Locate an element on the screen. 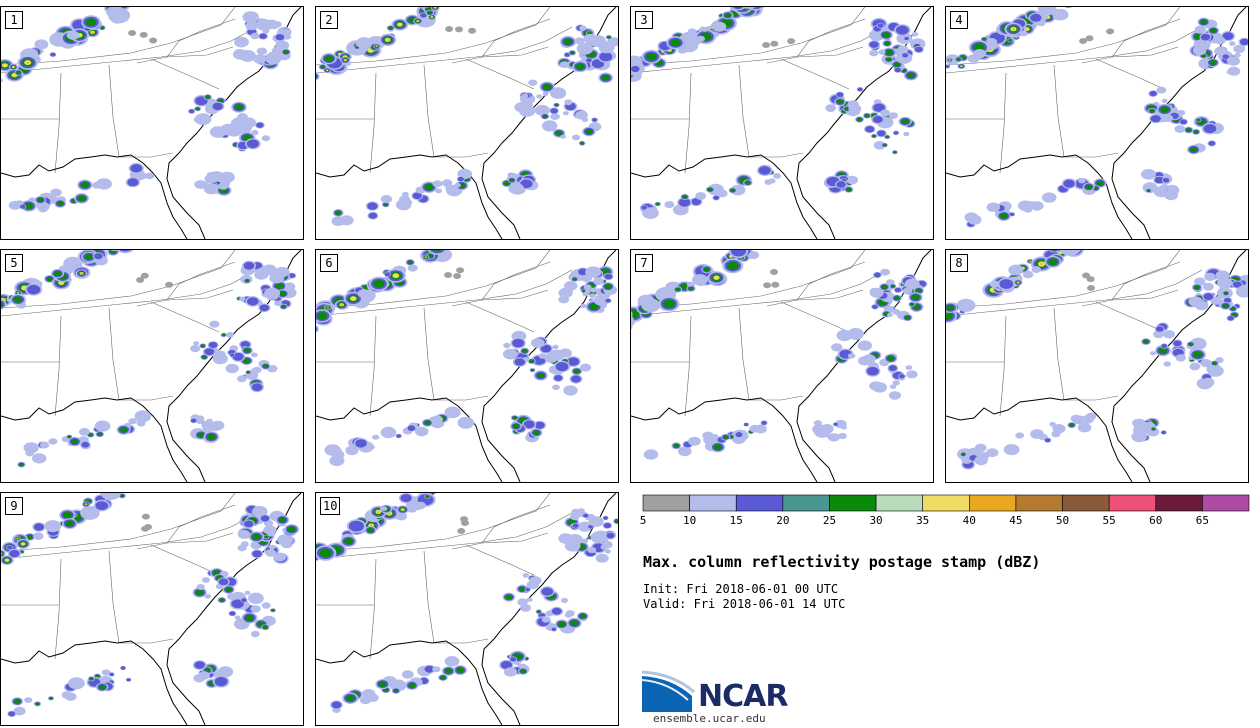 Image resolution: width=1260 pixels, height=728 pixels. colorbar-tick: 25 is located at coordinates (829, 520).